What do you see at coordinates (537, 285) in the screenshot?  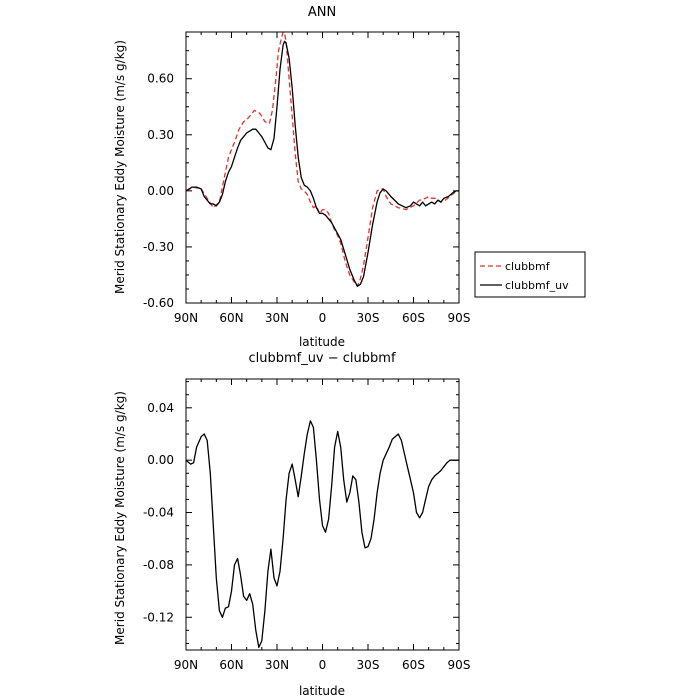 I see `legend-label-clubbmf-uv: clubbmf_uv` at bounding box center [537, 285].